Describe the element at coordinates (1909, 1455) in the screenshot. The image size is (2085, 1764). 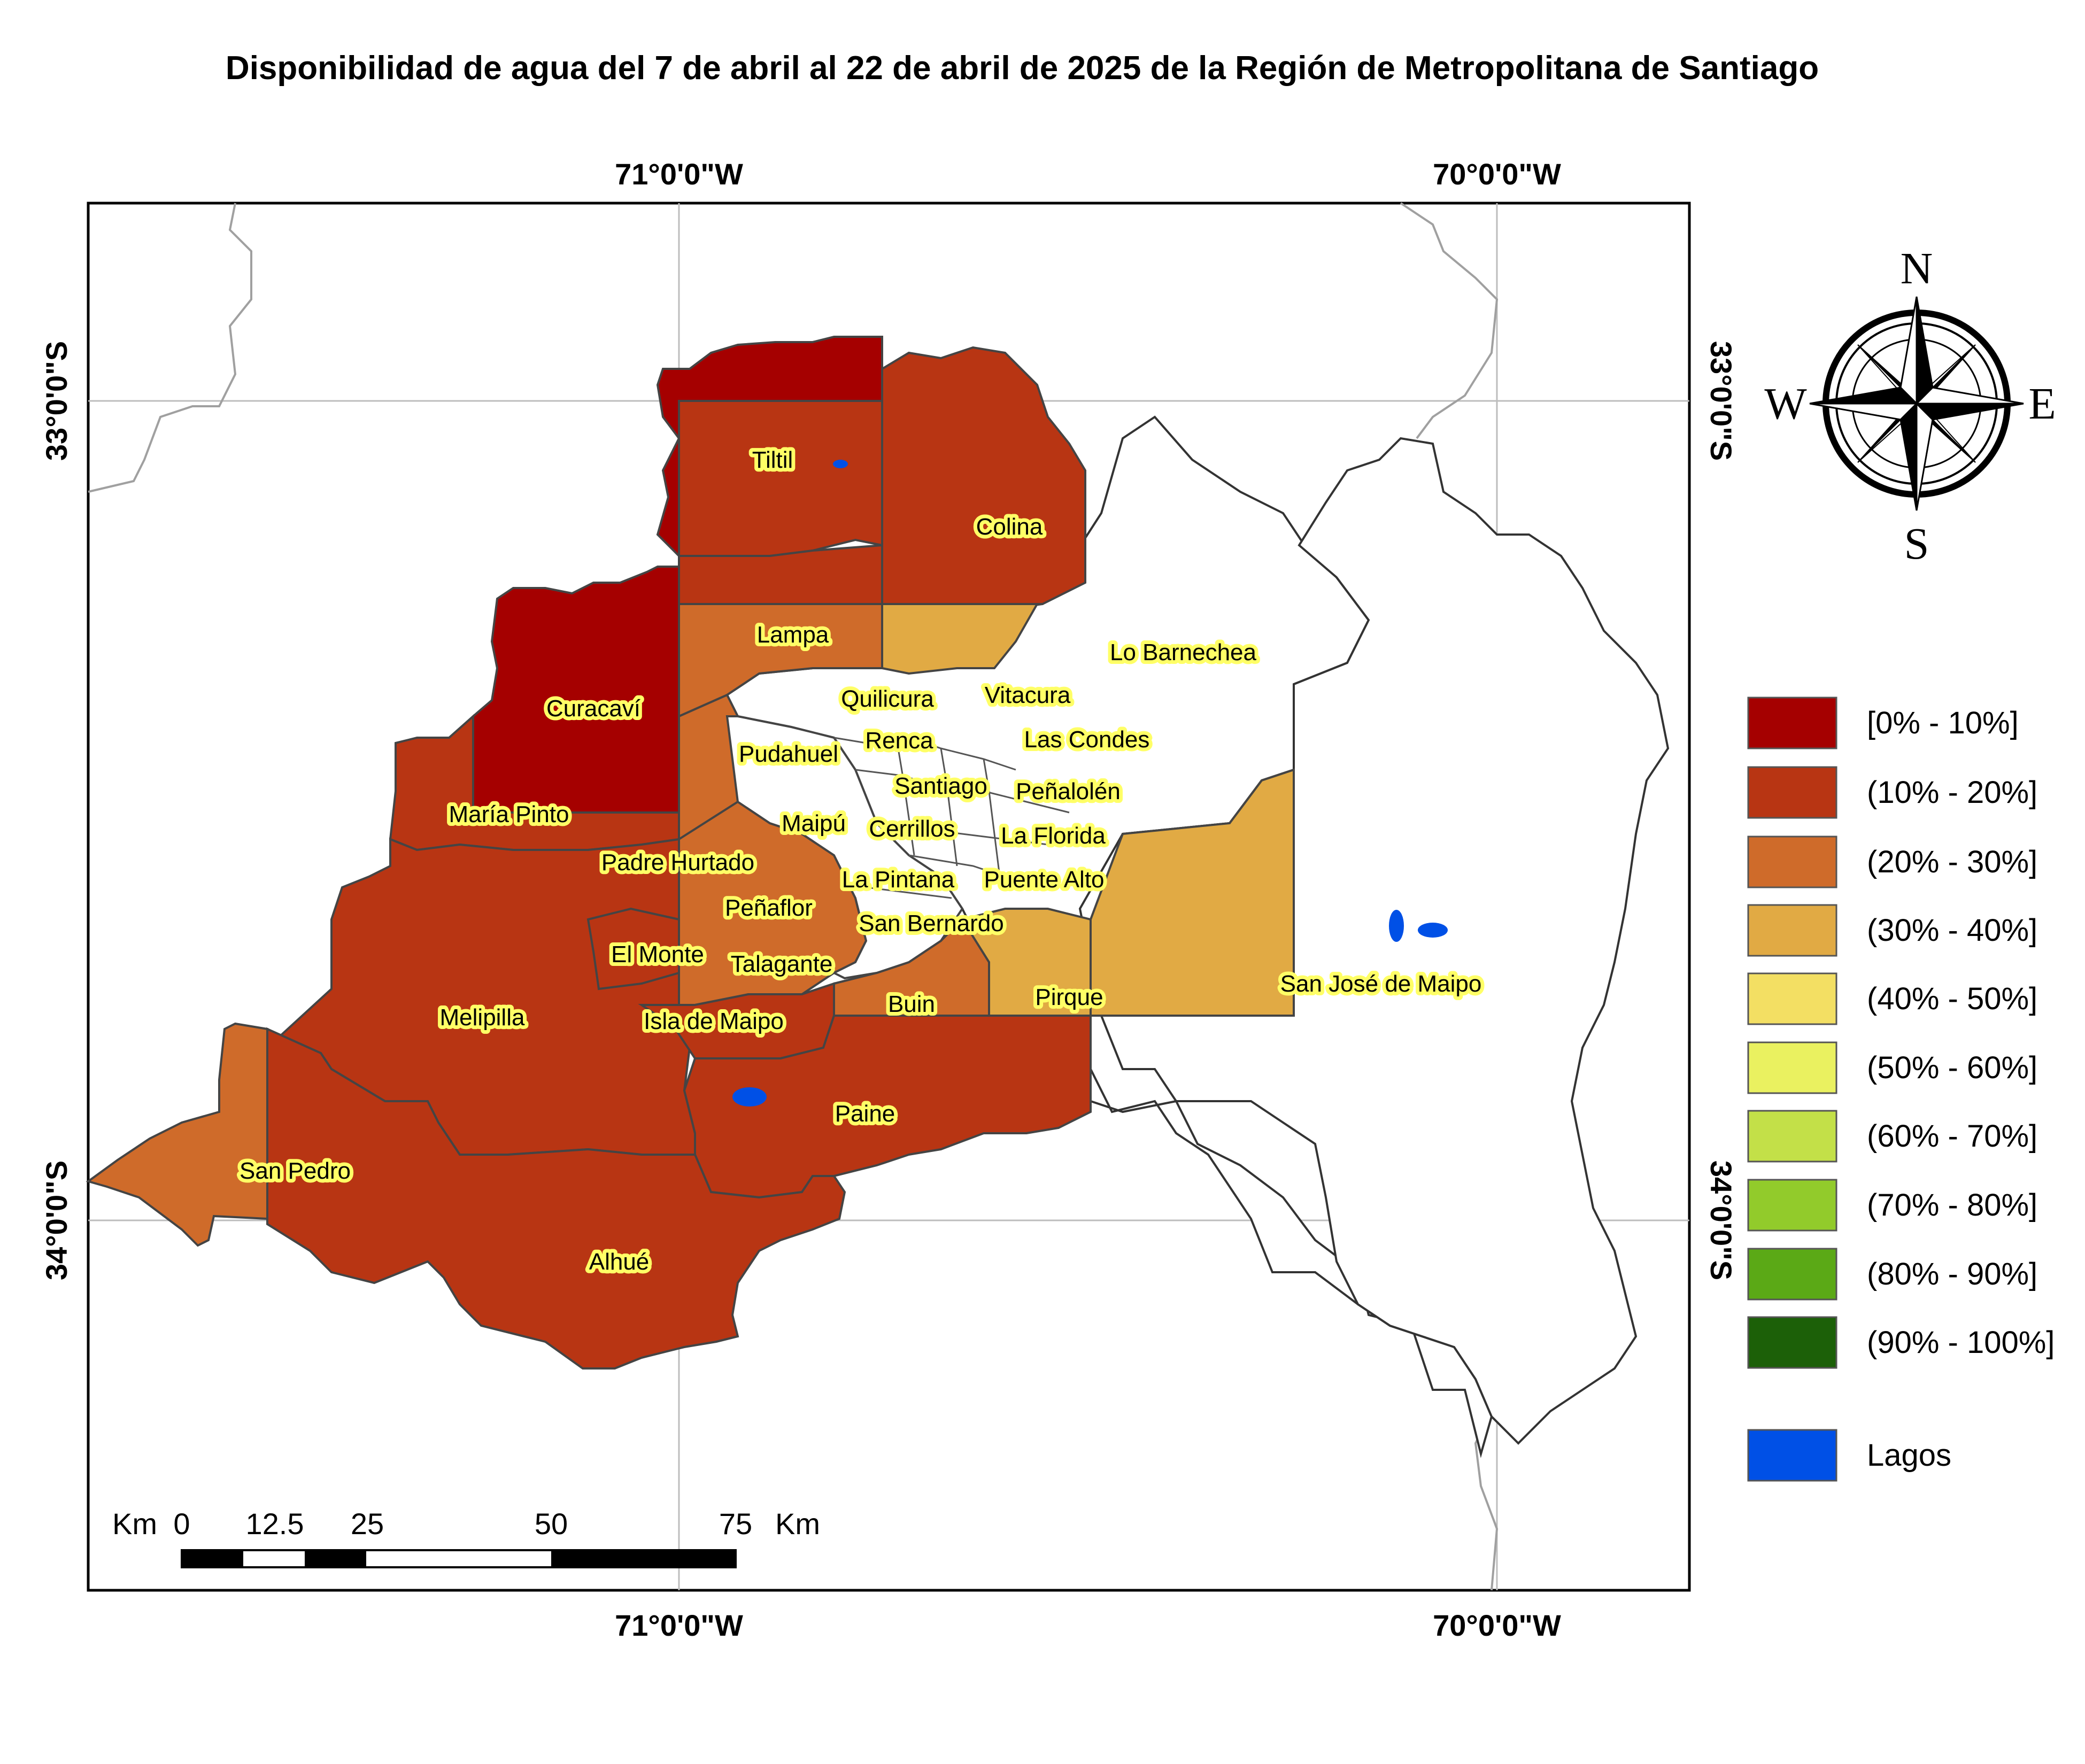
I see `legend-label-lakes: Lagos` at that location.